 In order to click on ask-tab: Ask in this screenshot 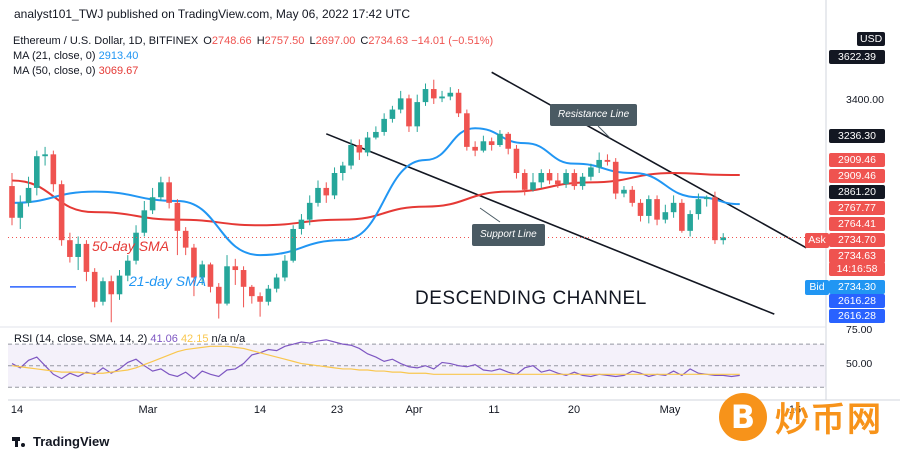, I will do `click(817, 240)`.